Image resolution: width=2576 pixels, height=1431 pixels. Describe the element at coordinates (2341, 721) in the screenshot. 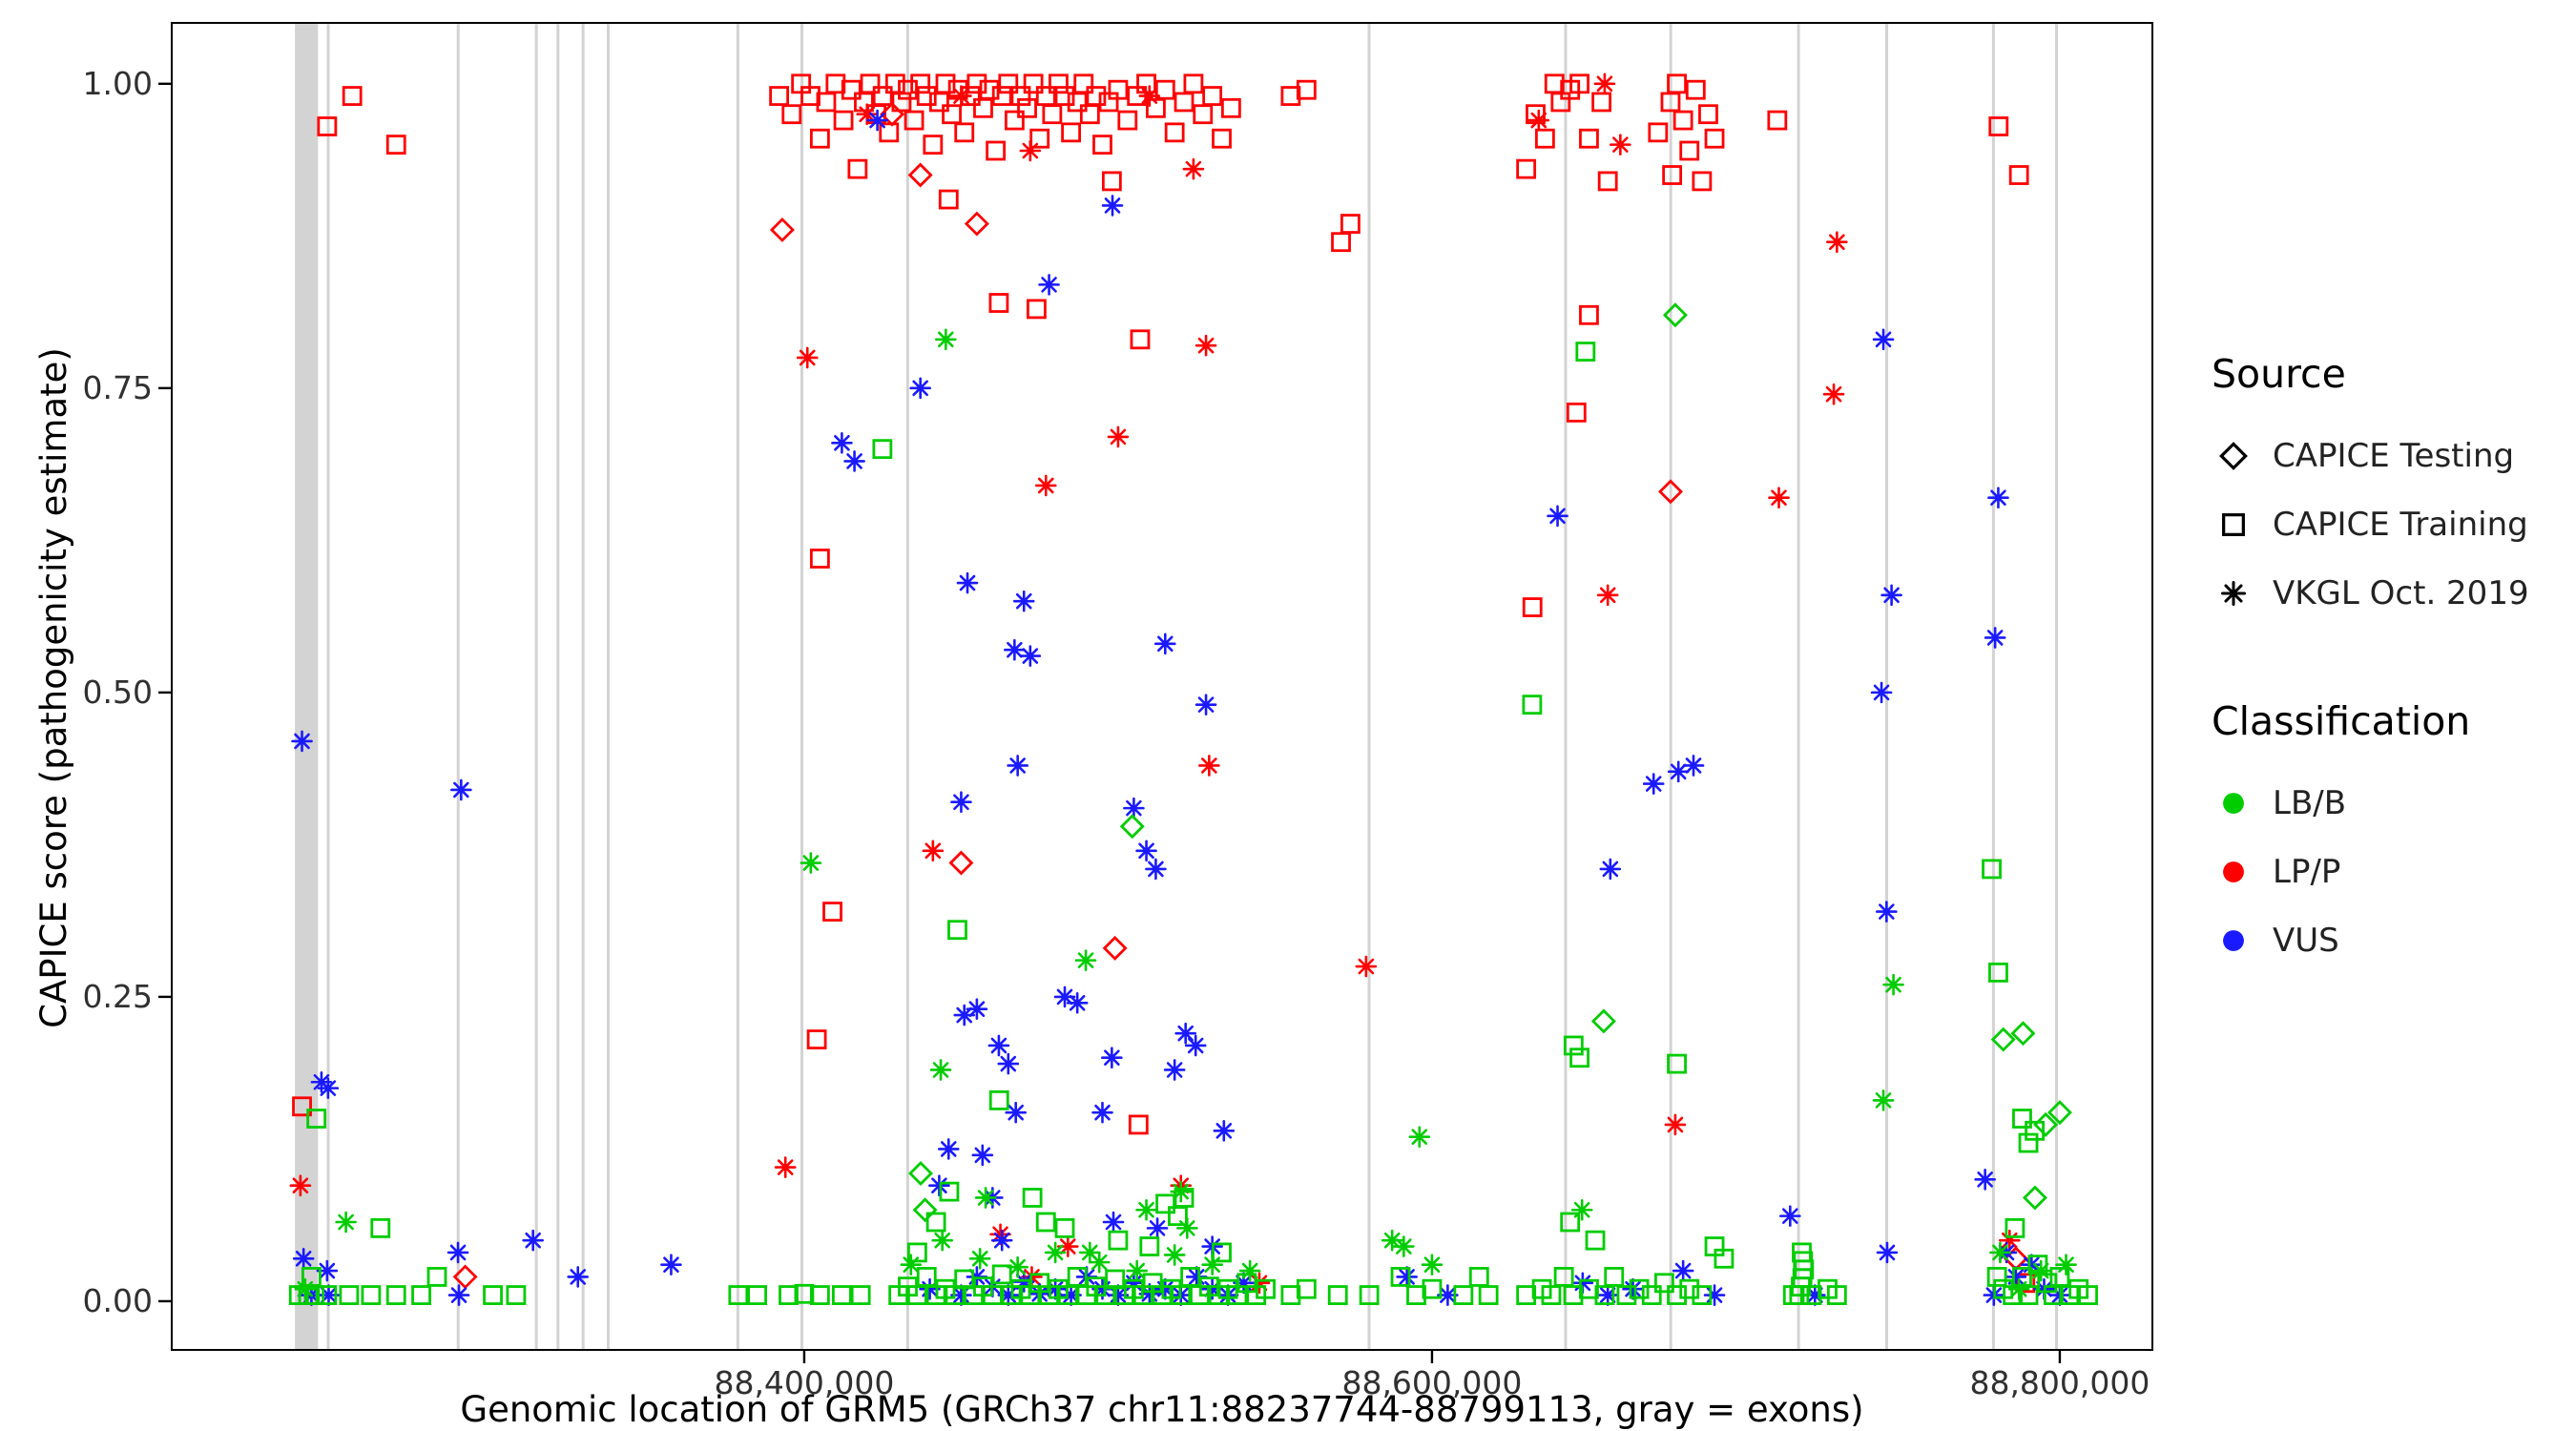

I see `legend-classification-title: Classification` at that location.